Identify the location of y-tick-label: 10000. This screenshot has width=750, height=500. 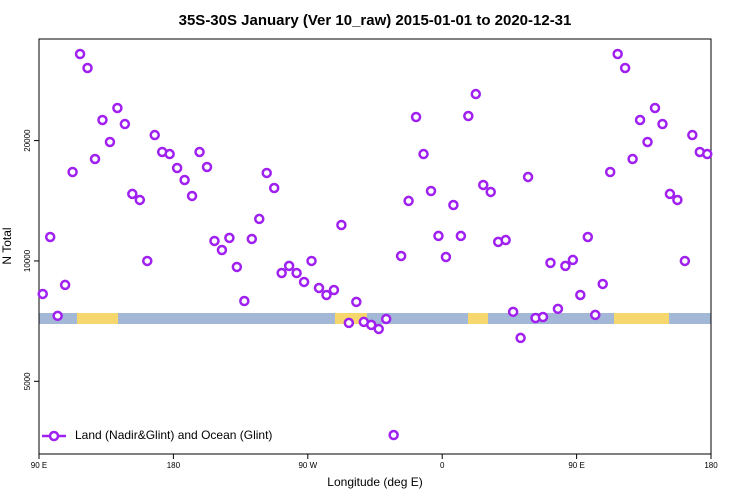
(27, 260).